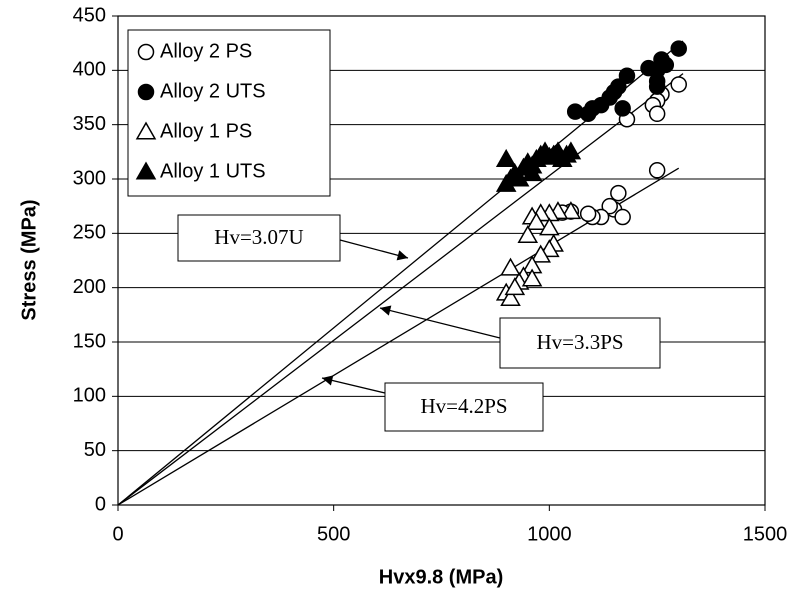  Describe the element at coordinates (89, 178) in the screenshot. I see `y-tick-label: 300` at that location.